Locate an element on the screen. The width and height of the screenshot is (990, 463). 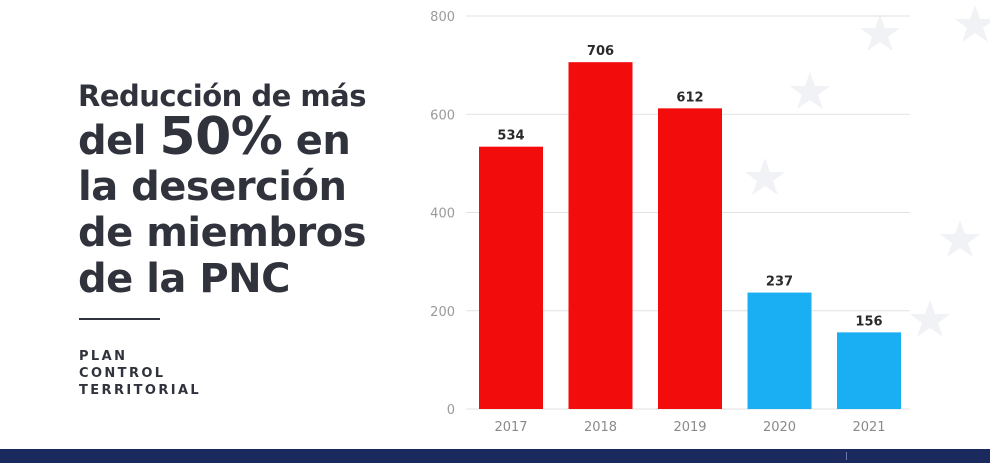
x-tick-label: 2018 is located at coordinates (600, 427).